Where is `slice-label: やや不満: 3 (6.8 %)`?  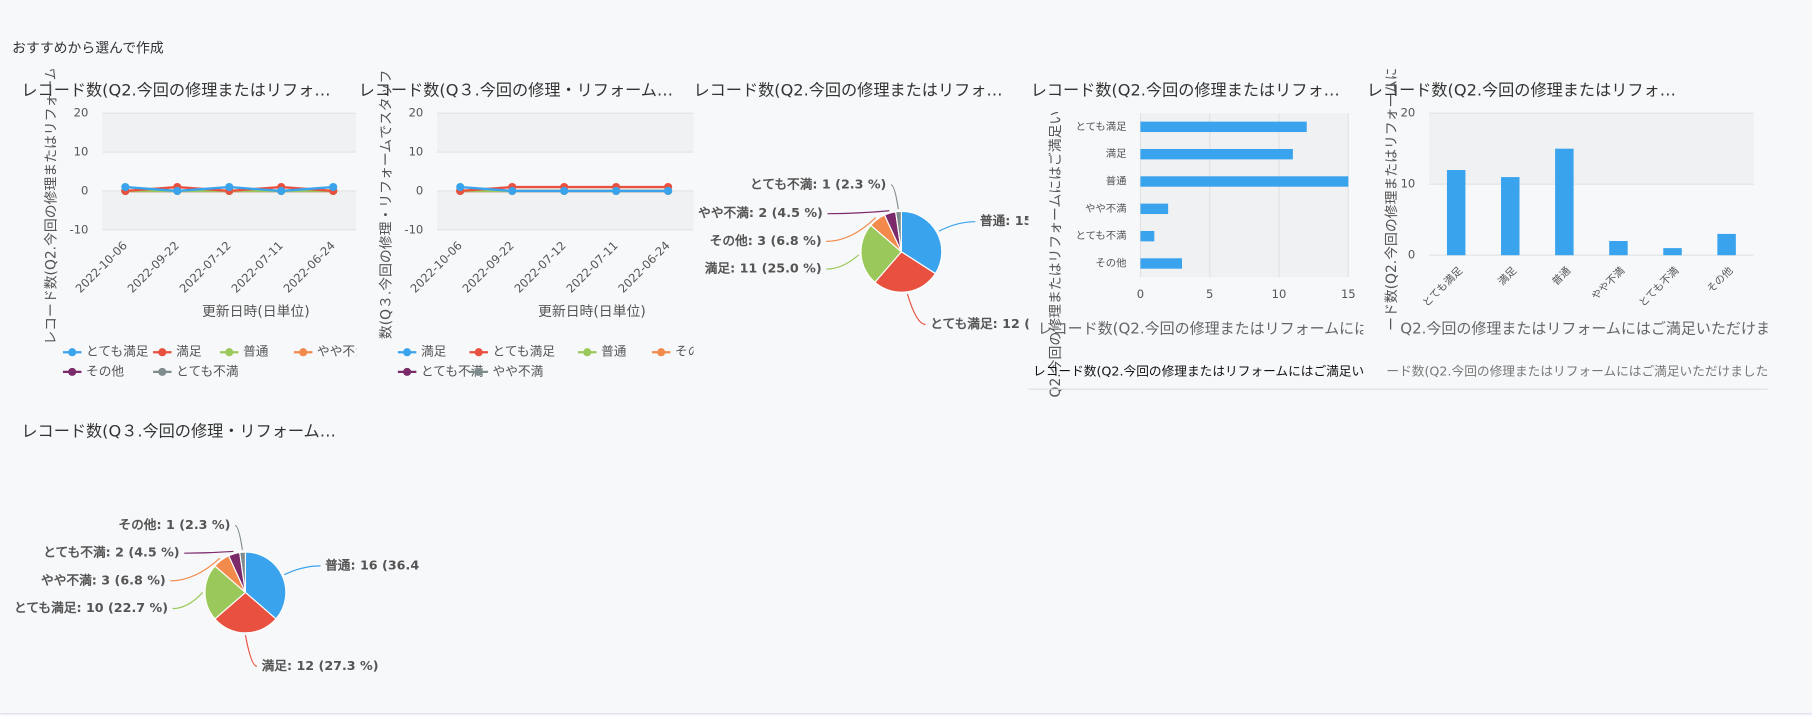
slice-label: やや不満: 3 (6.8 %) is located at coordinates (103, 579).